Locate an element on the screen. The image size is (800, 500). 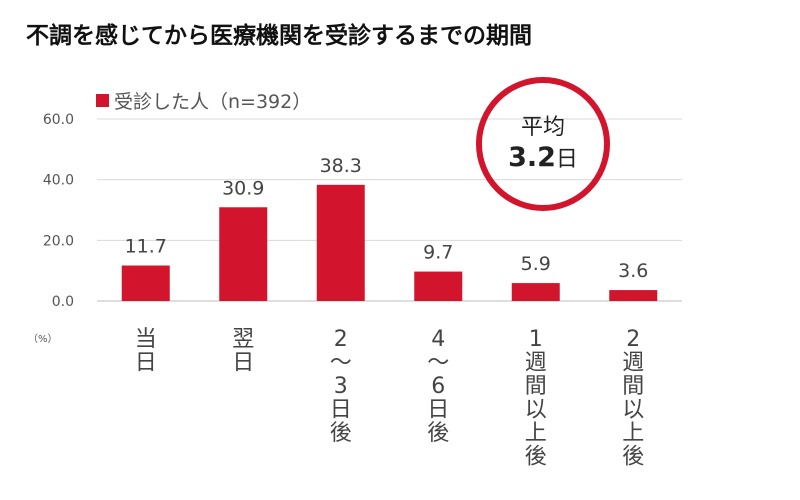
category-char: 6 is located at coordinates (438, 386).